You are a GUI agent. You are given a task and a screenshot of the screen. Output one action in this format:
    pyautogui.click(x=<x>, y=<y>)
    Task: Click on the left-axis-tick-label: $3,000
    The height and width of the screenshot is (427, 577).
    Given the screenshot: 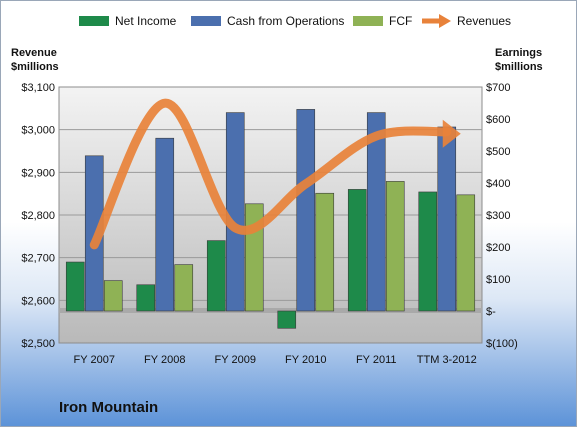 What is the action you would take?
    pyautogui.click(x=38, y=131)
    